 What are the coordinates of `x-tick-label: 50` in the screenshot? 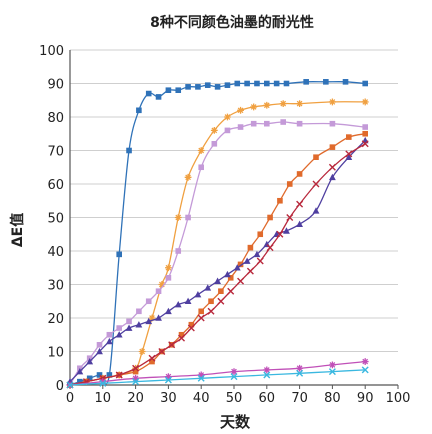 It's located at (234, 398).